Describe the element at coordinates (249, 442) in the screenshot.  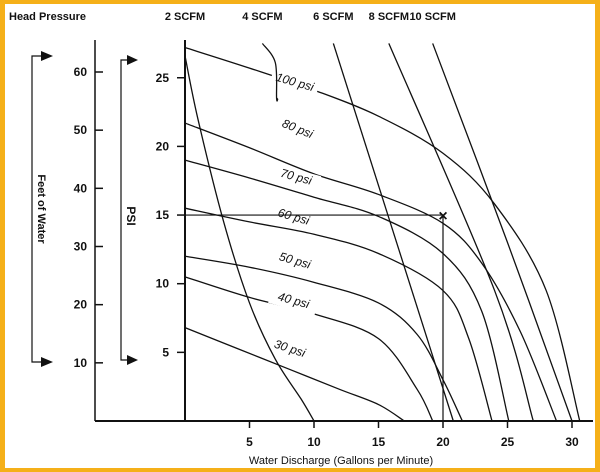
I see `x-tick-label: 5` at that location.